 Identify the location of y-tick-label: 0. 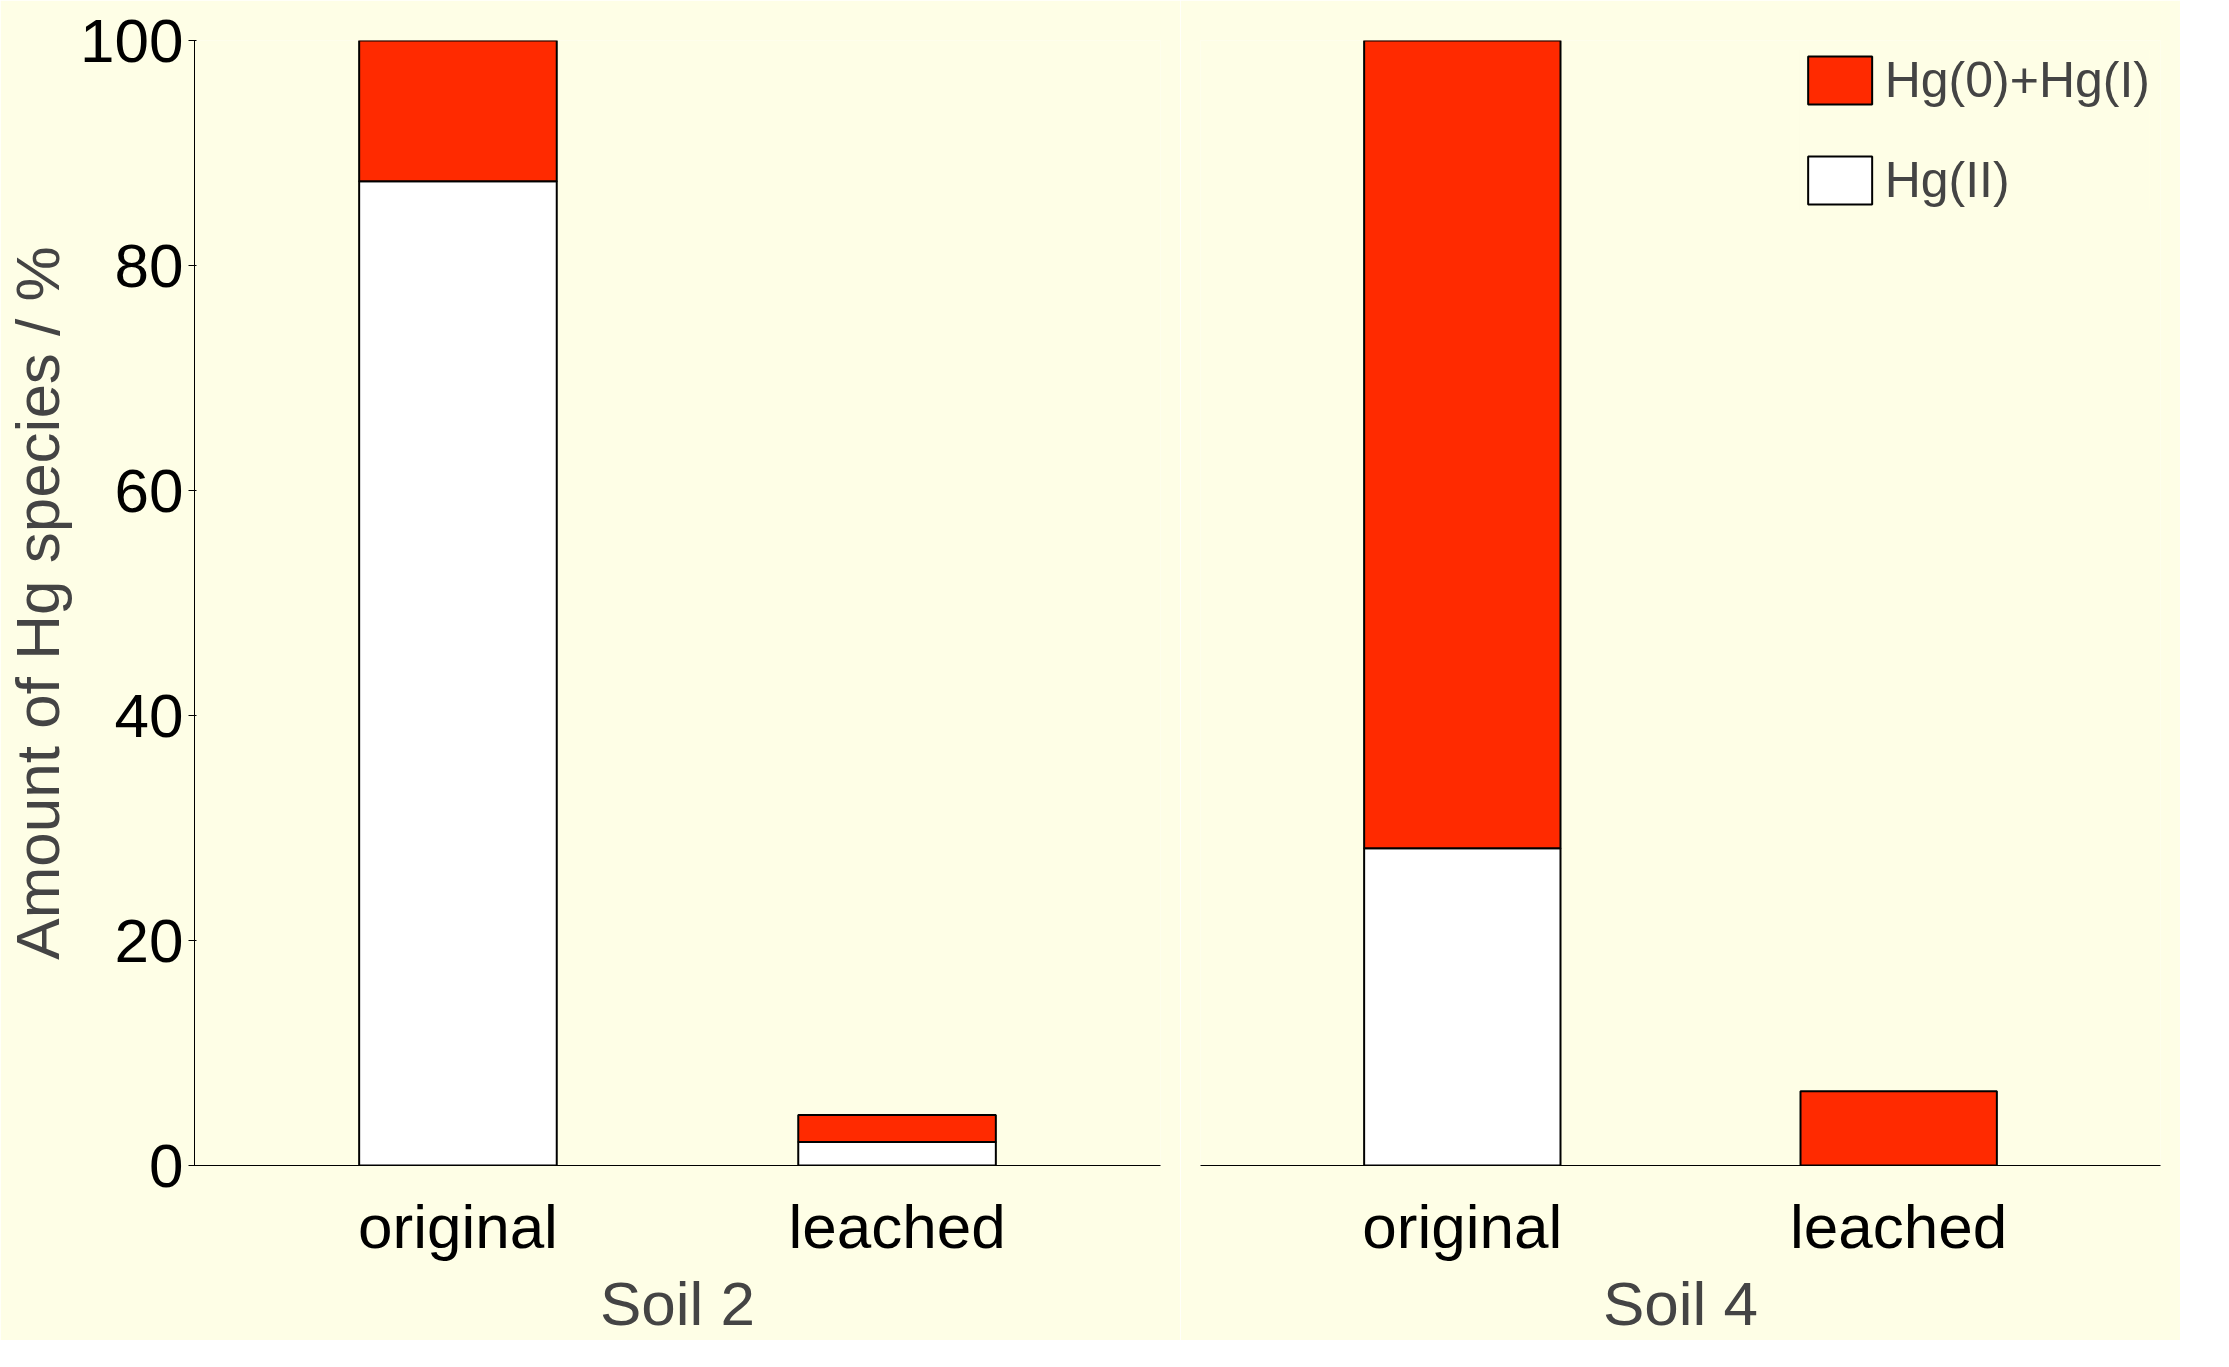
(166, 1165).